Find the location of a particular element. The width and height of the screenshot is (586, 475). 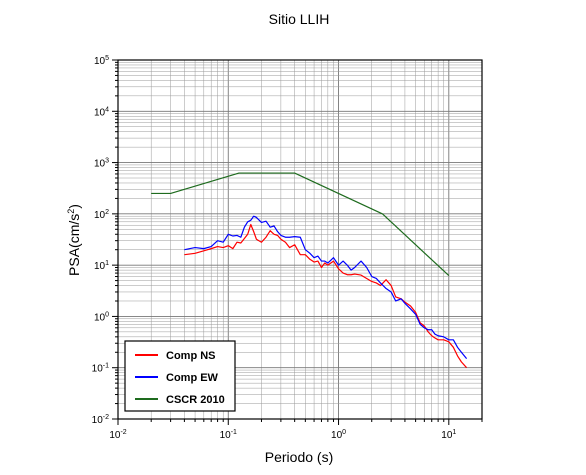

y-tick-label: 10² is located at coordinates (101, 215).